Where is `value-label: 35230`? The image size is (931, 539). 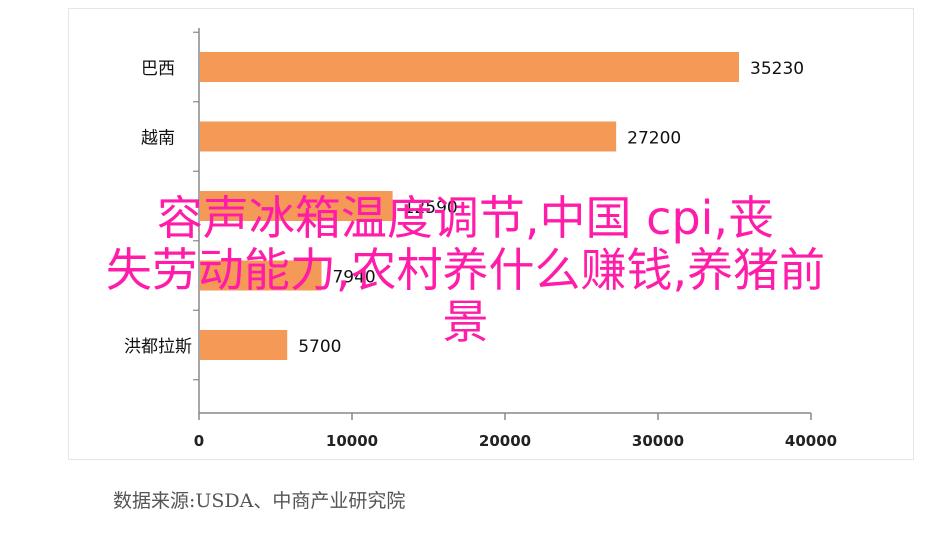 value-label: 35230 is located at coordinates (777, 69).